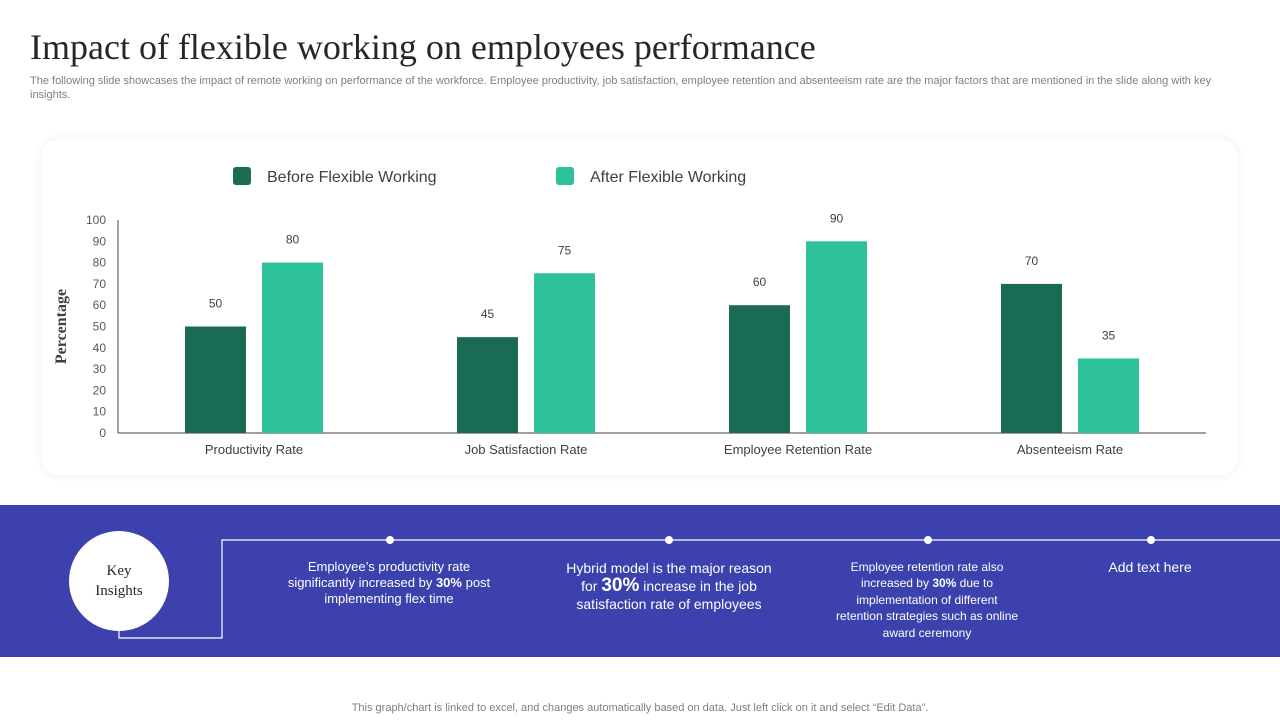 The width and height of the screenshot is (1280, 720). I want to click on data-label: 70, so click(1032, 261).